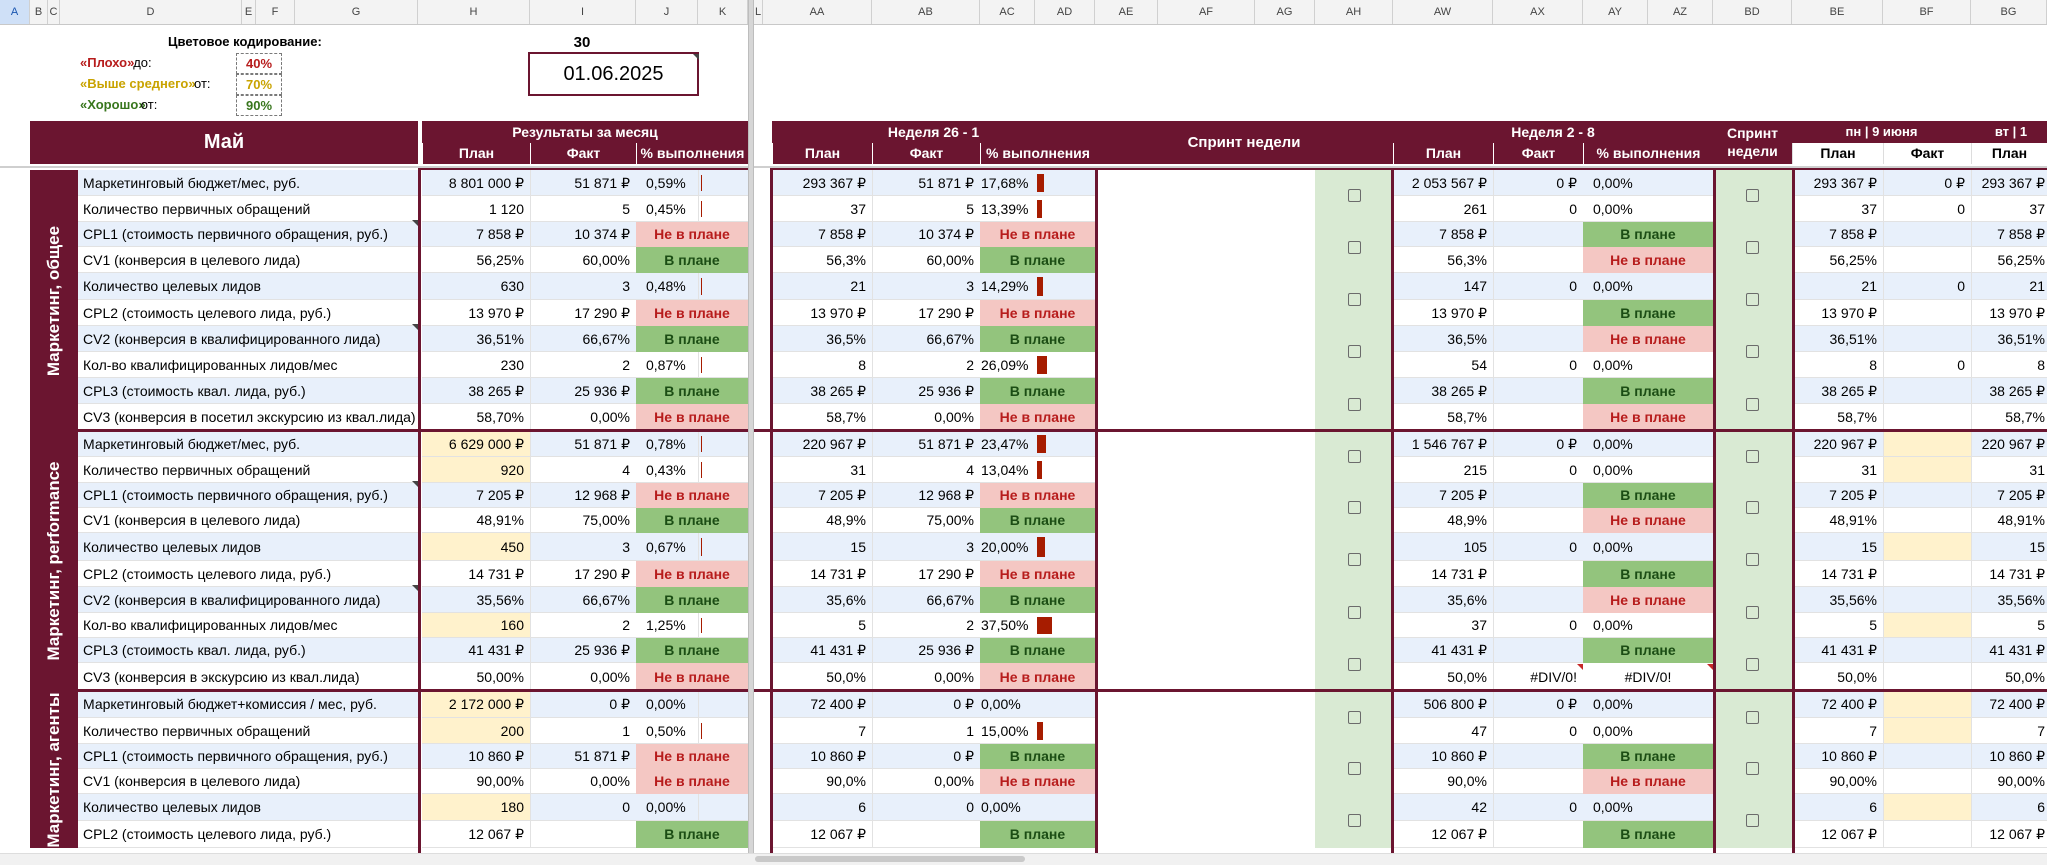  What do you see at coordinates (583, 807) in the screenshot?
I see `month-fact-cell: 0` at bounding box center [583, 807].